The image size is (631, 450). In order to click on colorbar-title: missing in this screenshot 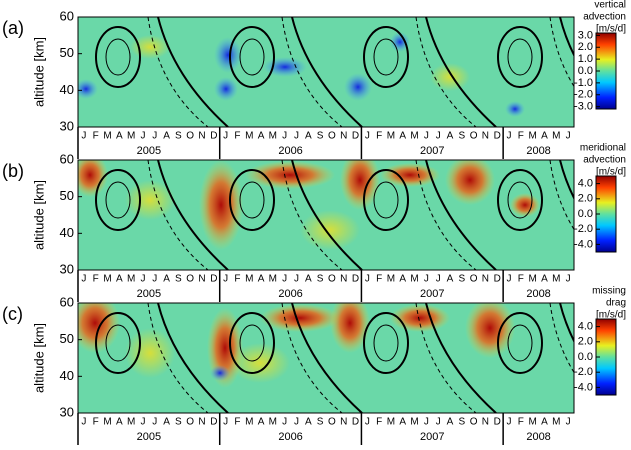, I will do `click(609, 291)`.